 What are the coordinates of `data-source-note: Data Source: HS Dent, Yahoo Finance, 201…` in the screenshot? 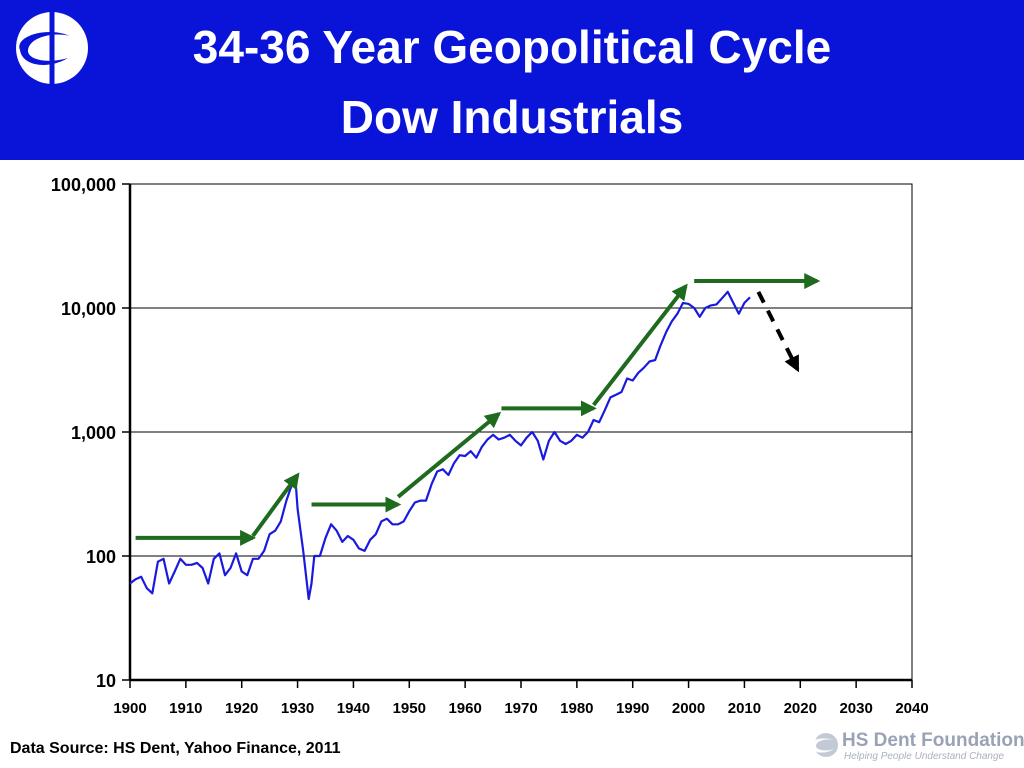 It's located at (175, 748).